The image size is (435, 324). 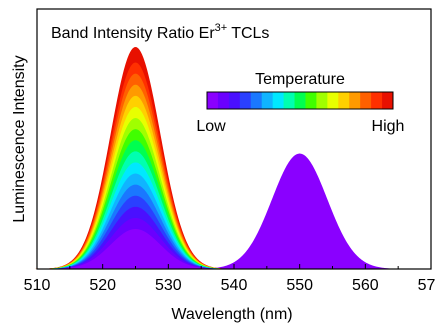 What do you see at coordinates (211, 126) in the screenshot?
I see `colorbar-low-label: Low` at bounding box center [211, 126].